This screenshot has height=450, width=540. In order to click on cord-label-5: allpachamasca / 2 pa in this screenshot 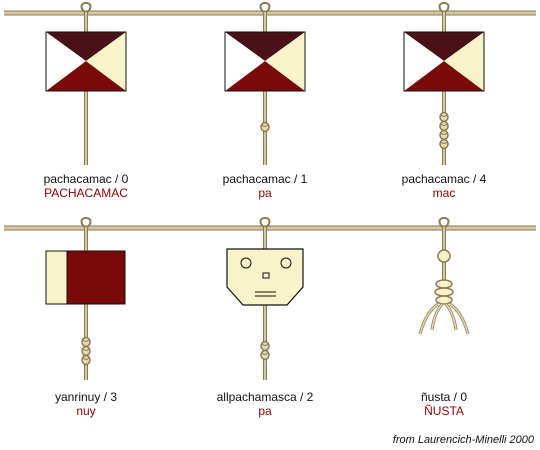, I will do `click(265, 404)`.